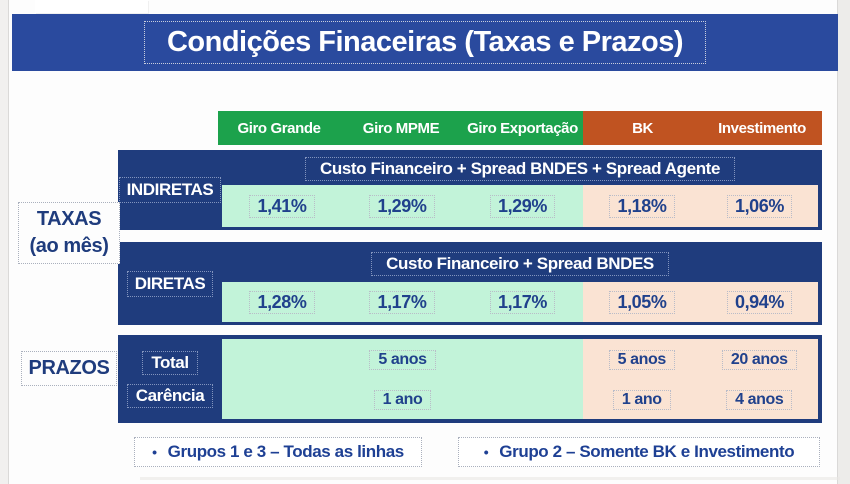 This screenshot has width=850, height=484. I want to click on indiretas-cell-giro-mpme: 1,29%, so click(402, 206).